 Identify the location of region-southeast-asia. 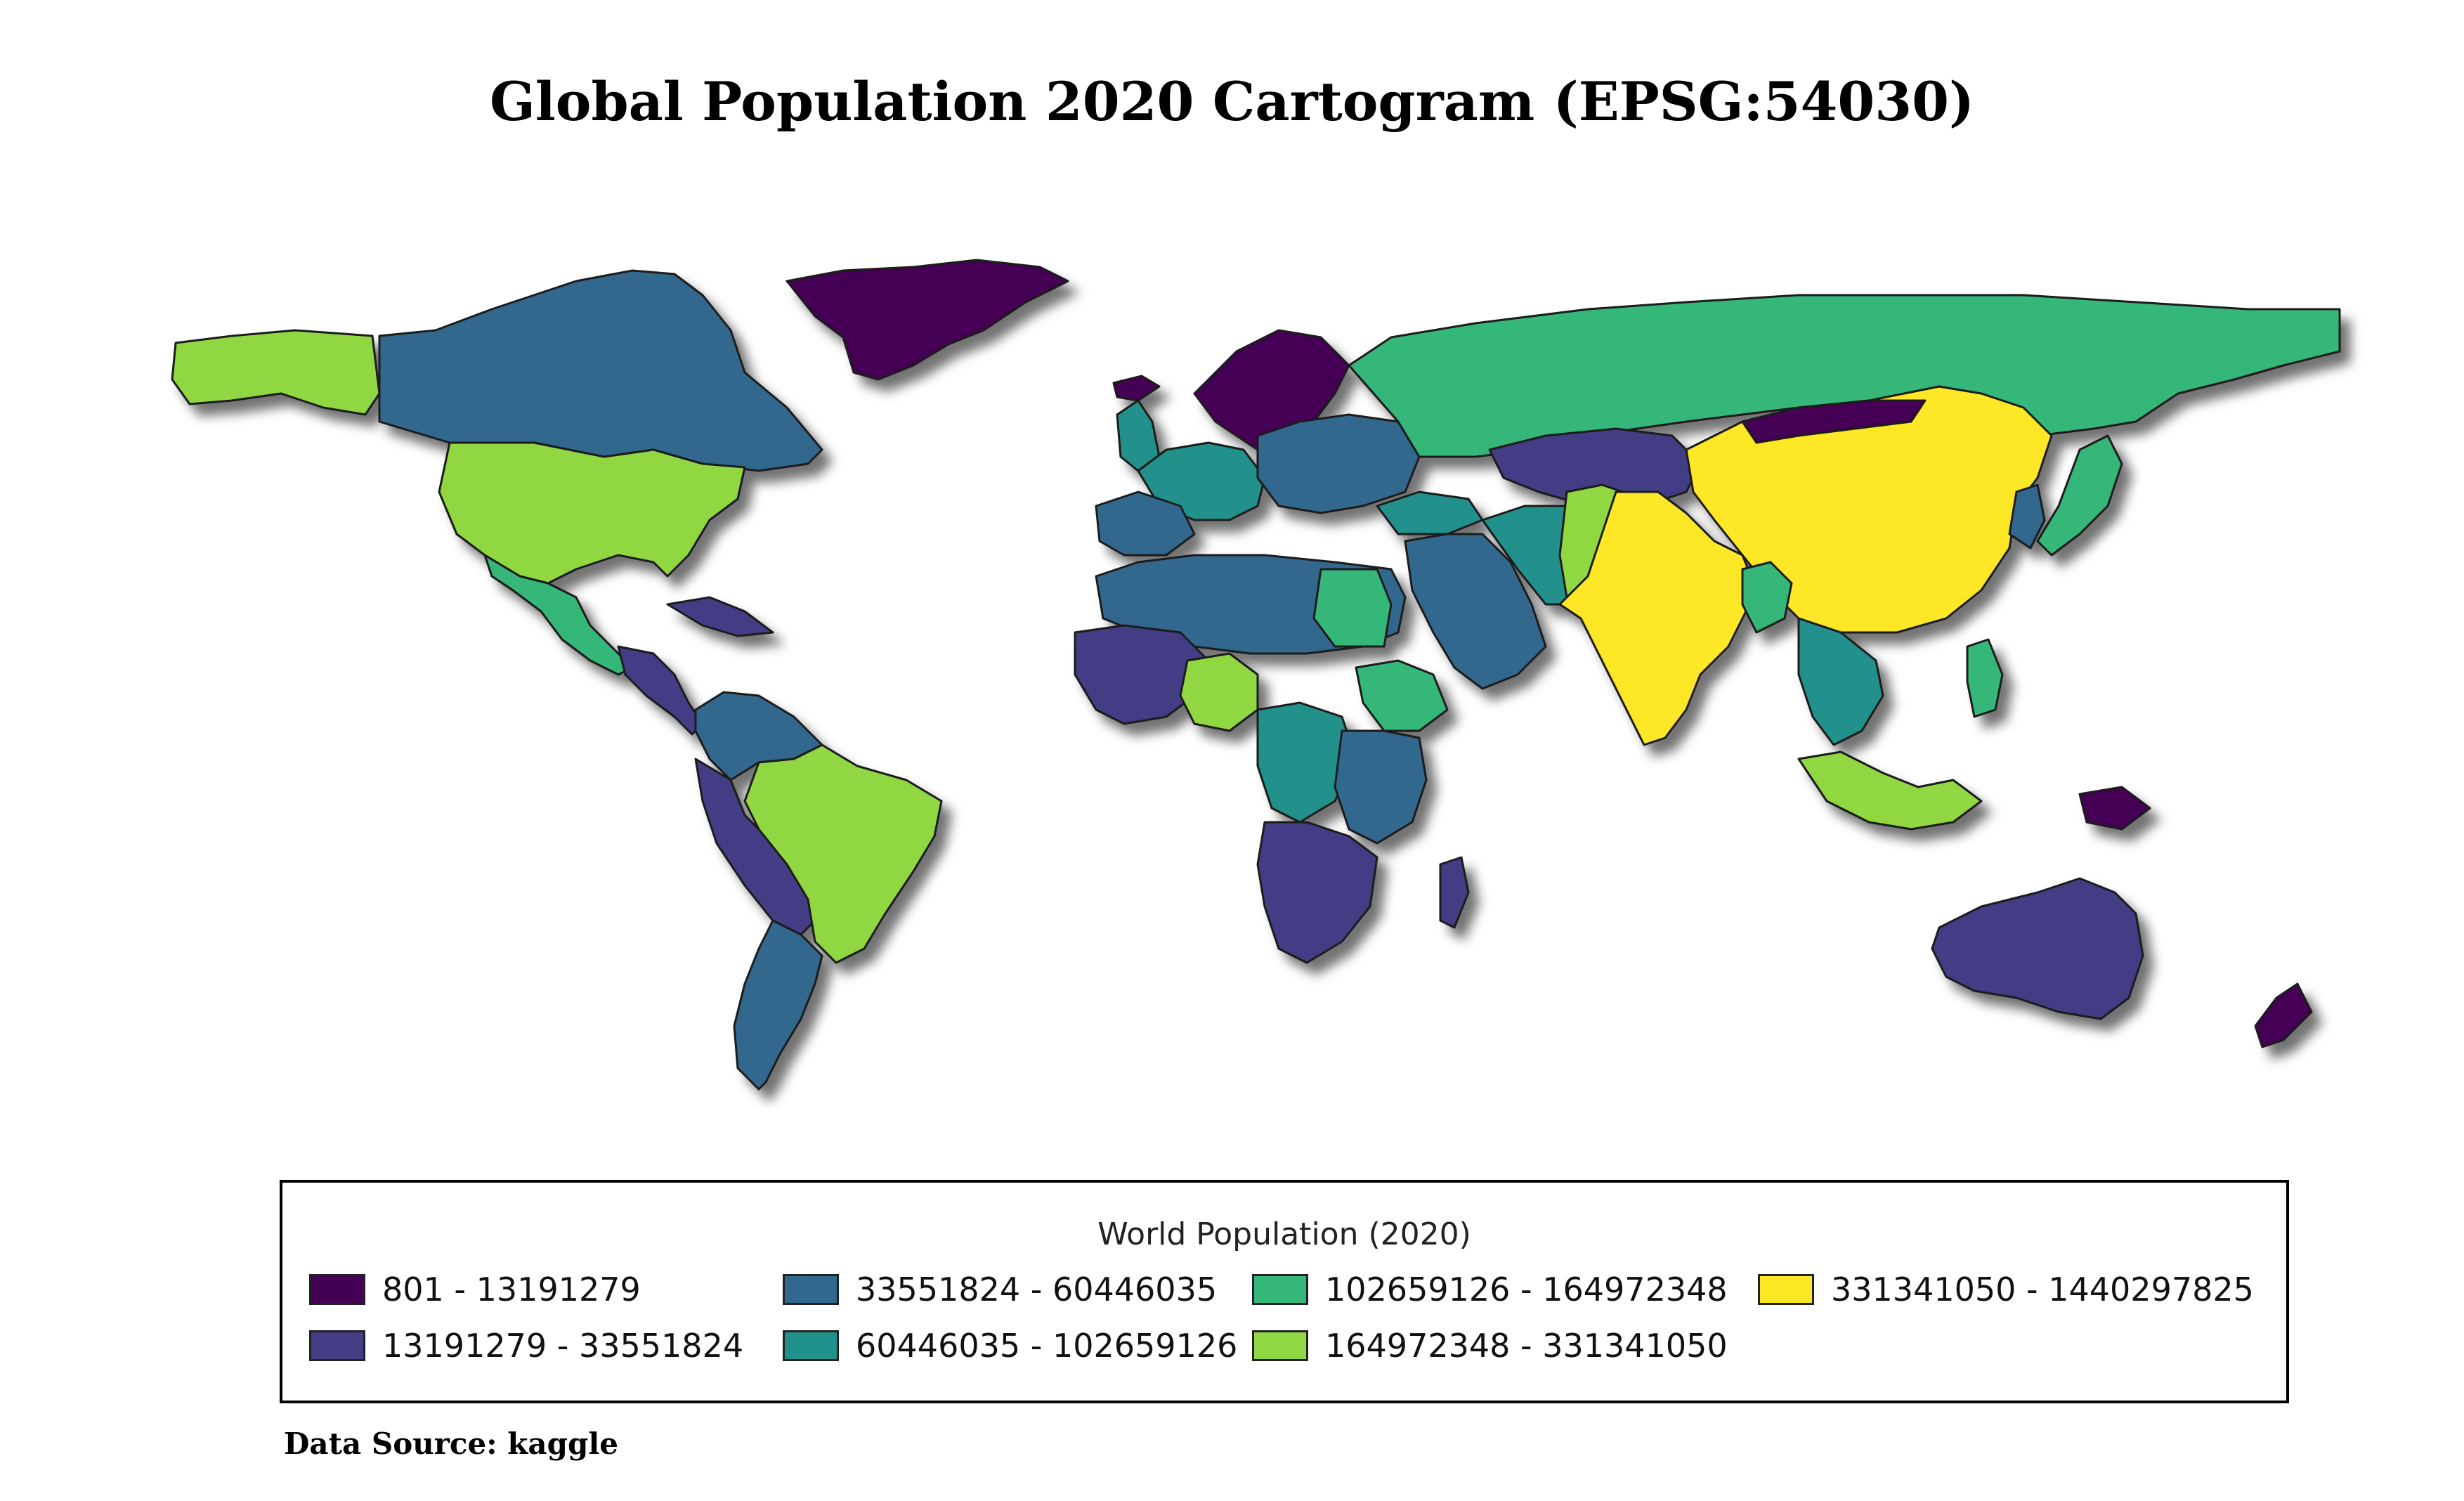
(1840, 682).